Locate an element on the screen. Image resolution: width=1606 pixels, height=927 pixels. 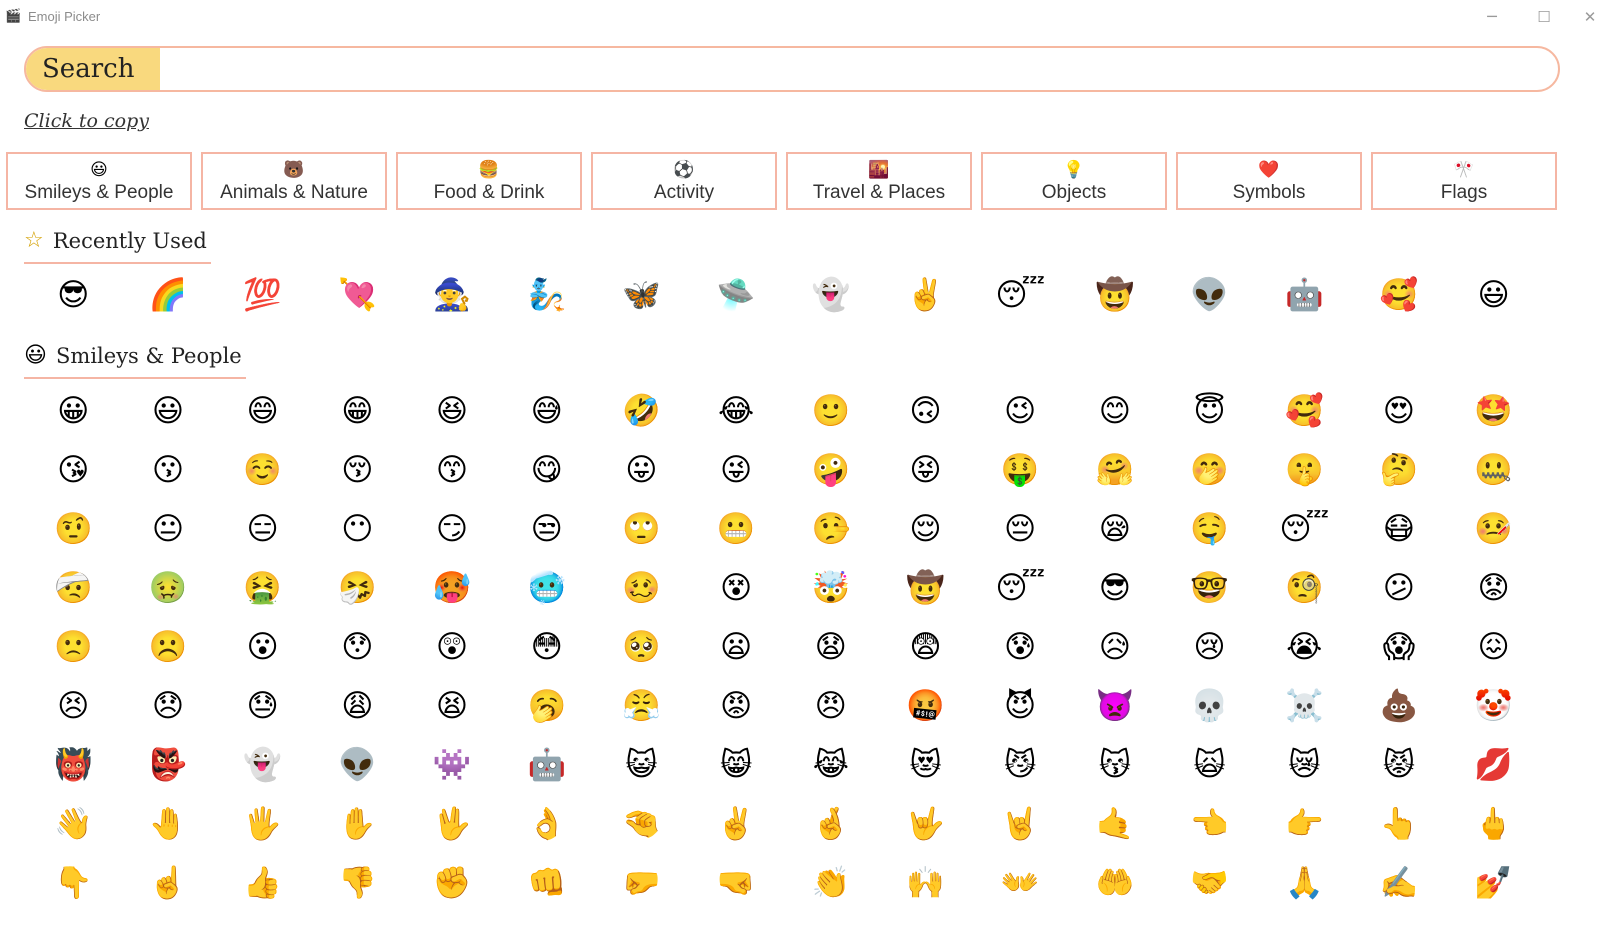
emoji-button: 🥺 is located at coordinates (641, 647).